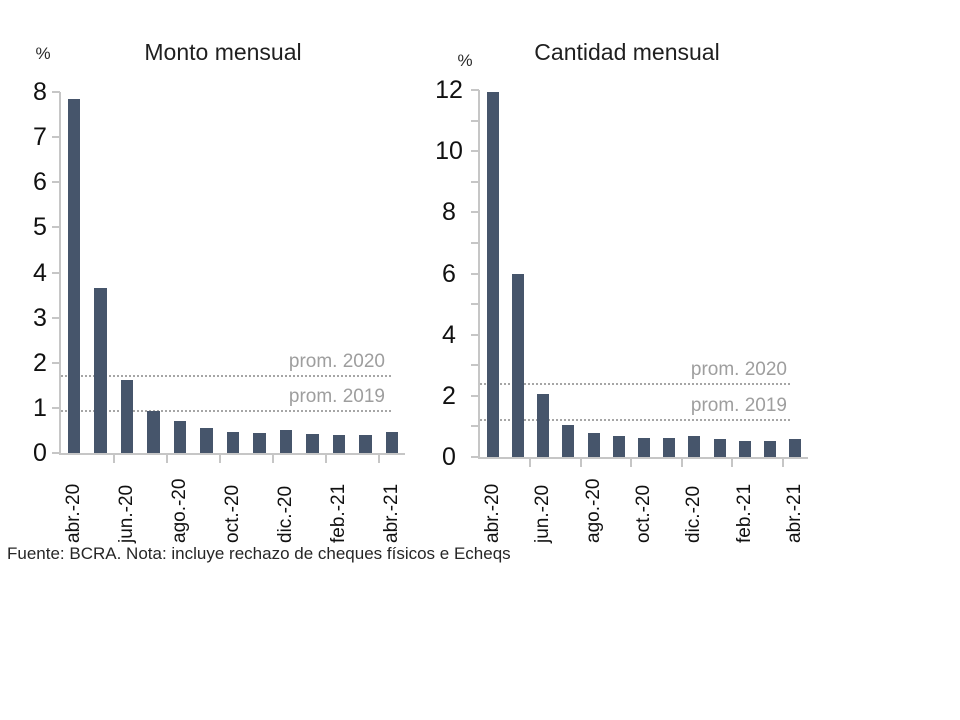  What do you see at coordinates (43, 53) in the screenshot?
I see `y-axis-unit-label: %` at bounding box center [43, 53].